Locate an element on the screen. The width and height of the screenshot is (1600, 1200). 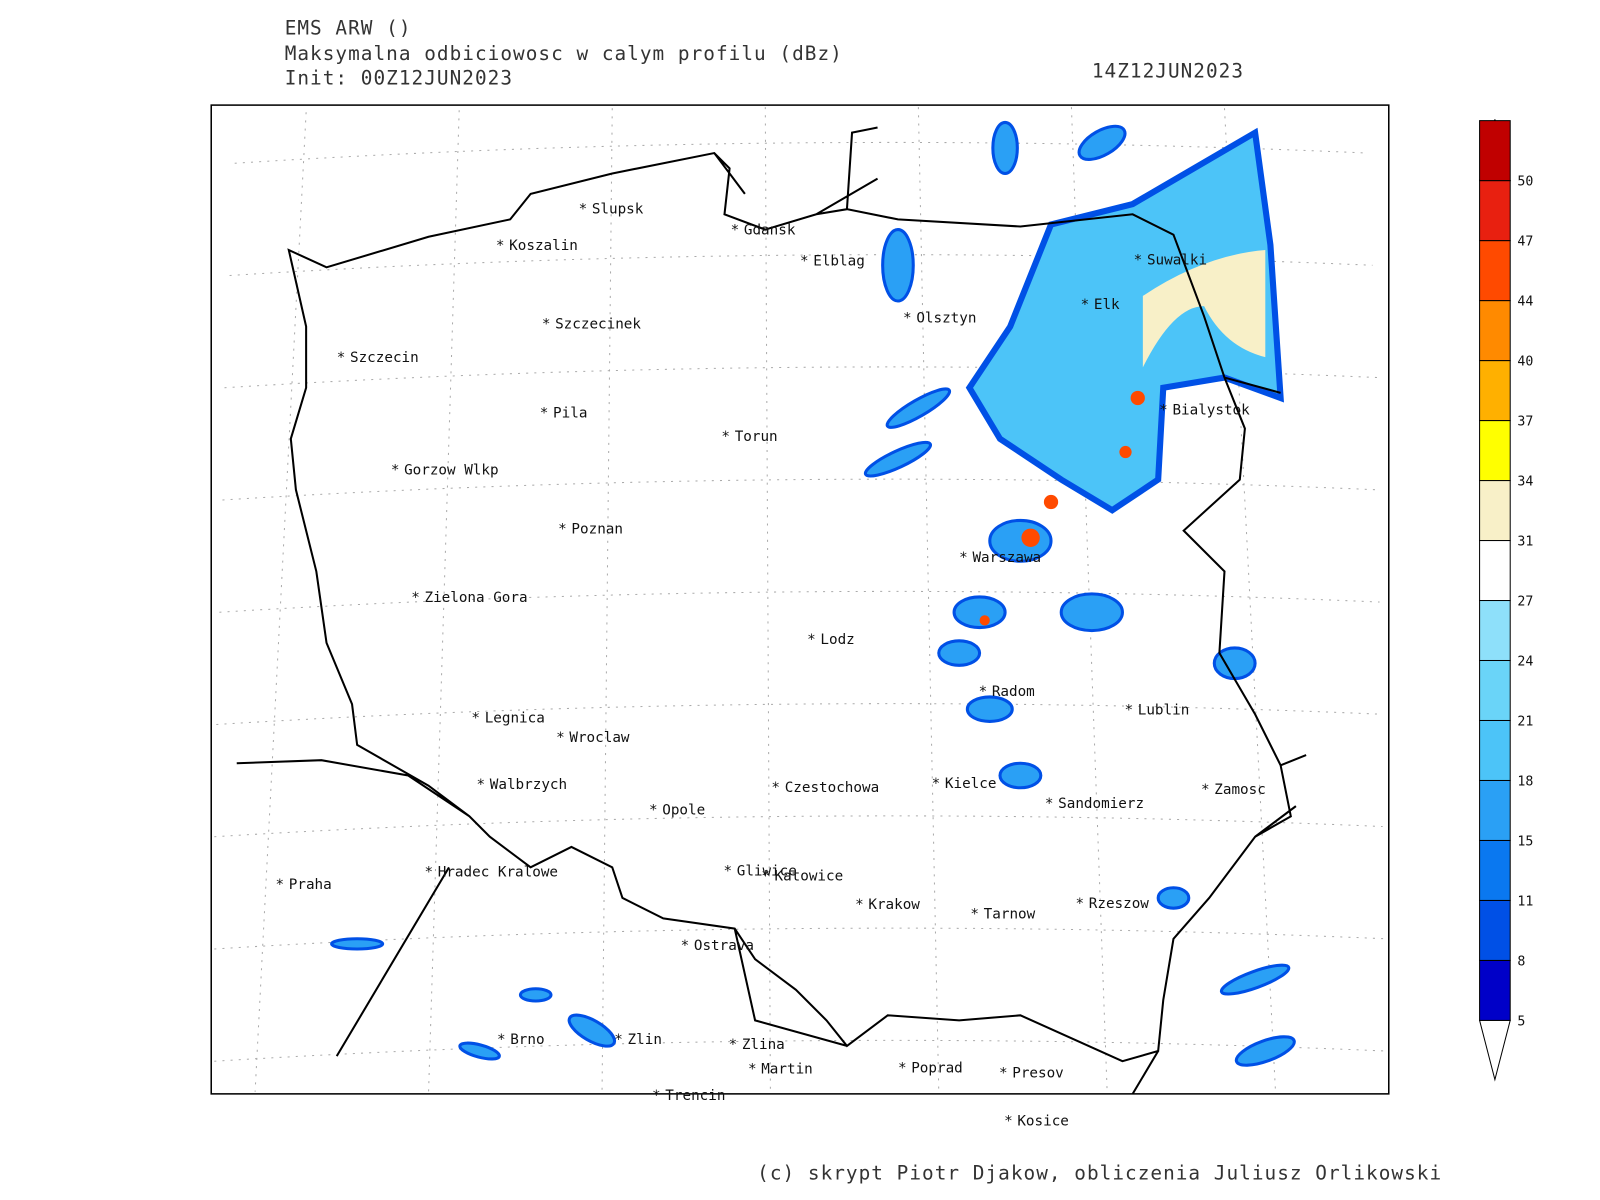
city-label: Szczecin is located at coordinates (384, 358).